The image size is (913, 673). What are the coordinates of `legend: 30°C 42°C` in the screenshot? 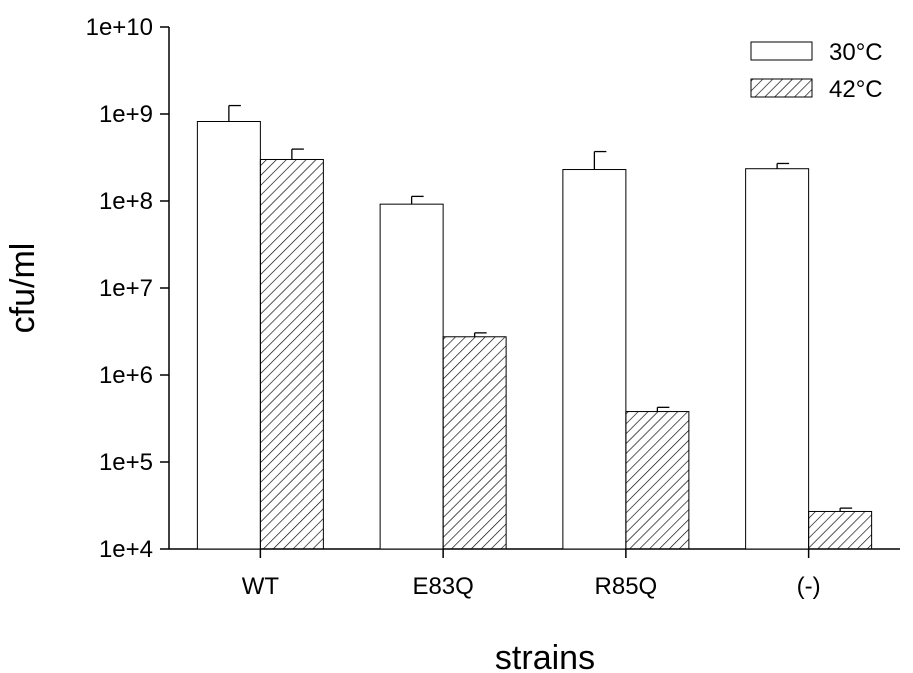 It's located at (816, 71).